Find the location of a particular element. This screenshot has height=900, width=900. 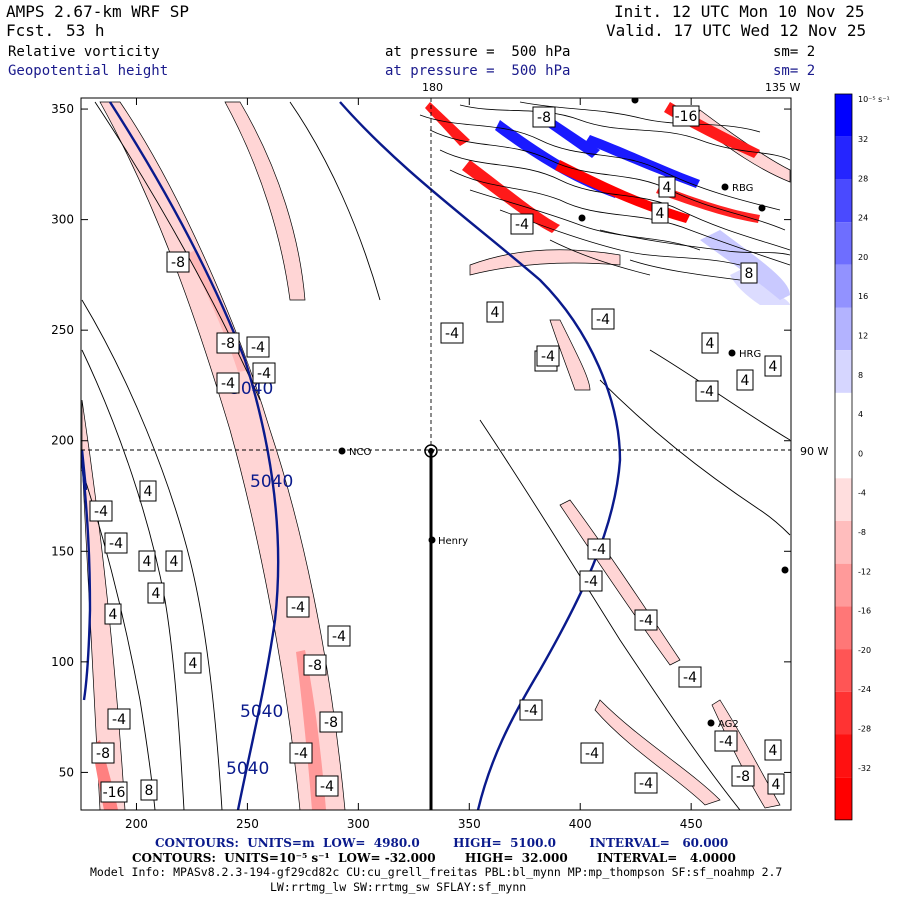

colorbar-tick-label: -16 is located at coordinates (864, 611).